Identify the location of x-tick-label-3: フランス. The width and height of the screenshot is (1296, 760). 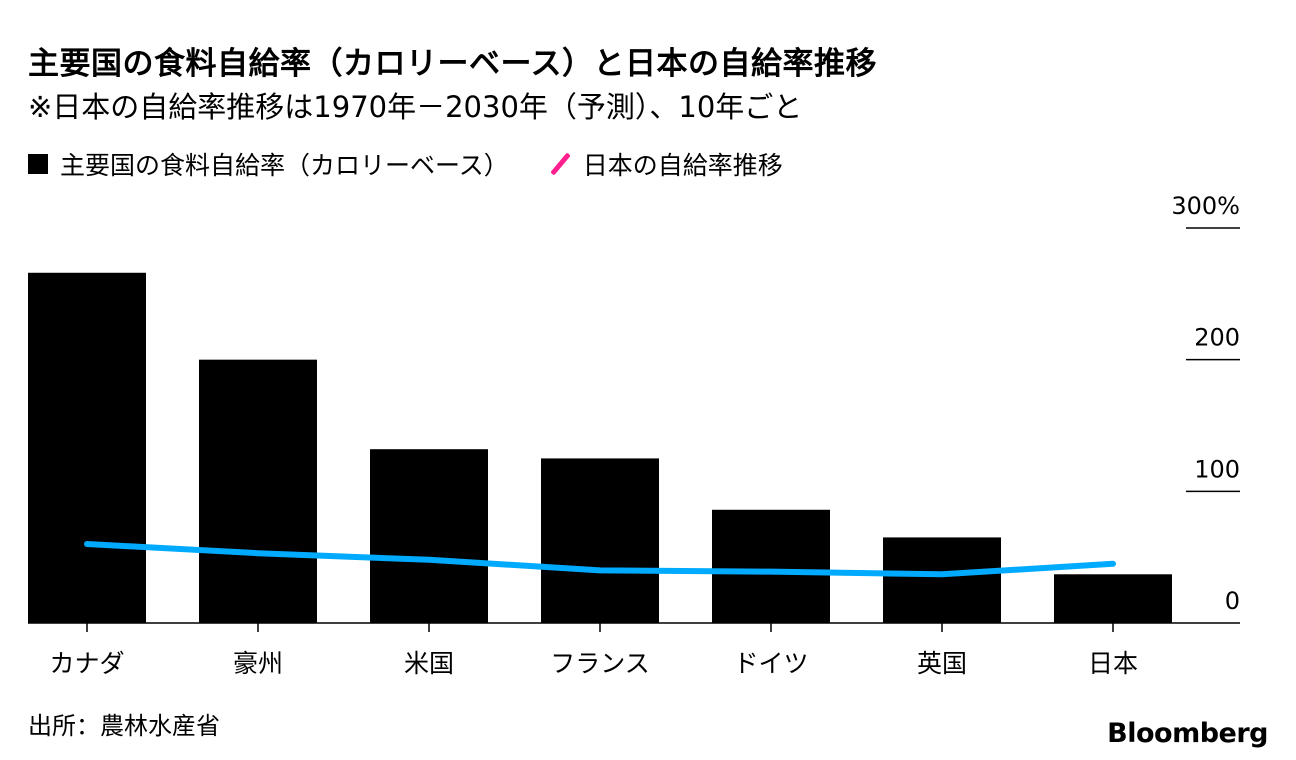
(600, 663).